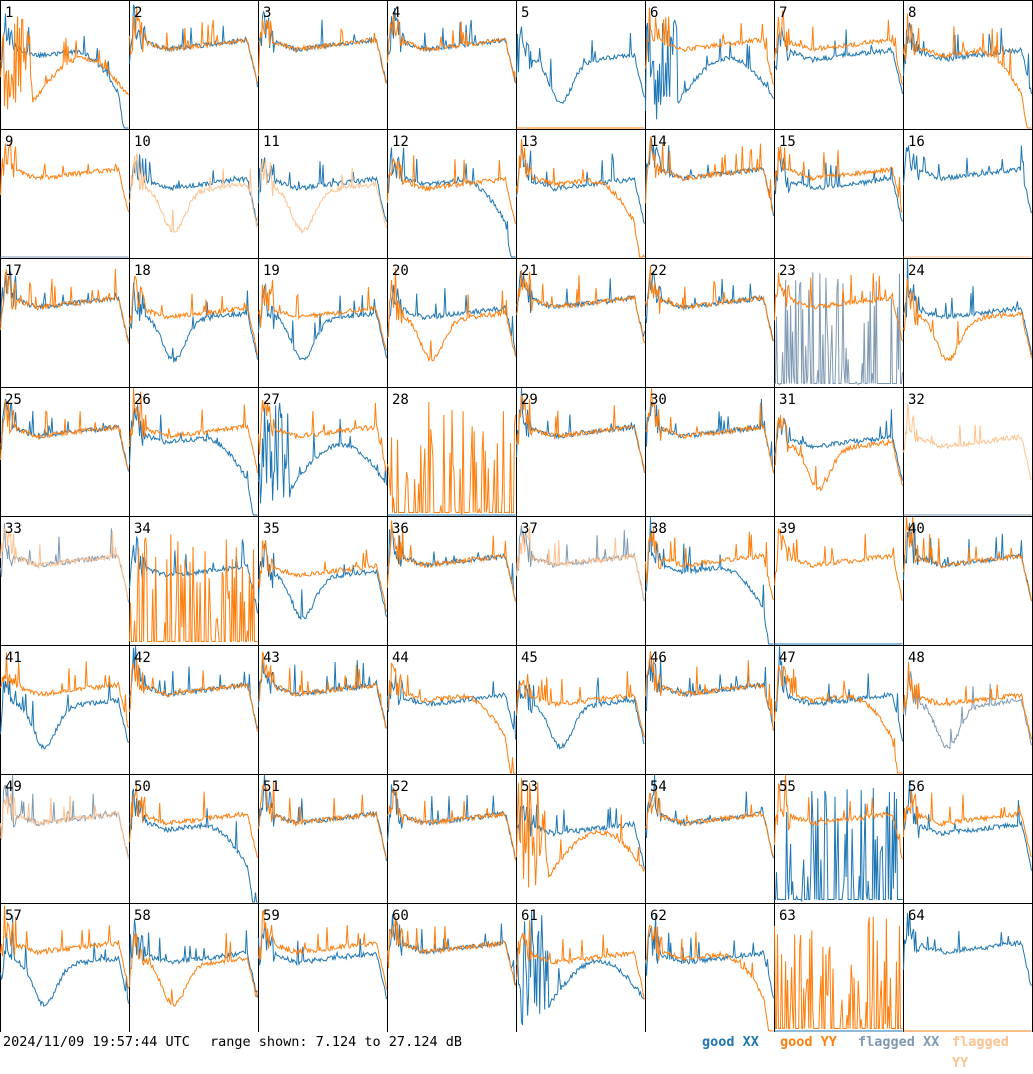 This screenshot has height=1074, width=1033. Describe the element at coordinates (968, 581) in the screenshot. I see `tile-40: 40` at that location.